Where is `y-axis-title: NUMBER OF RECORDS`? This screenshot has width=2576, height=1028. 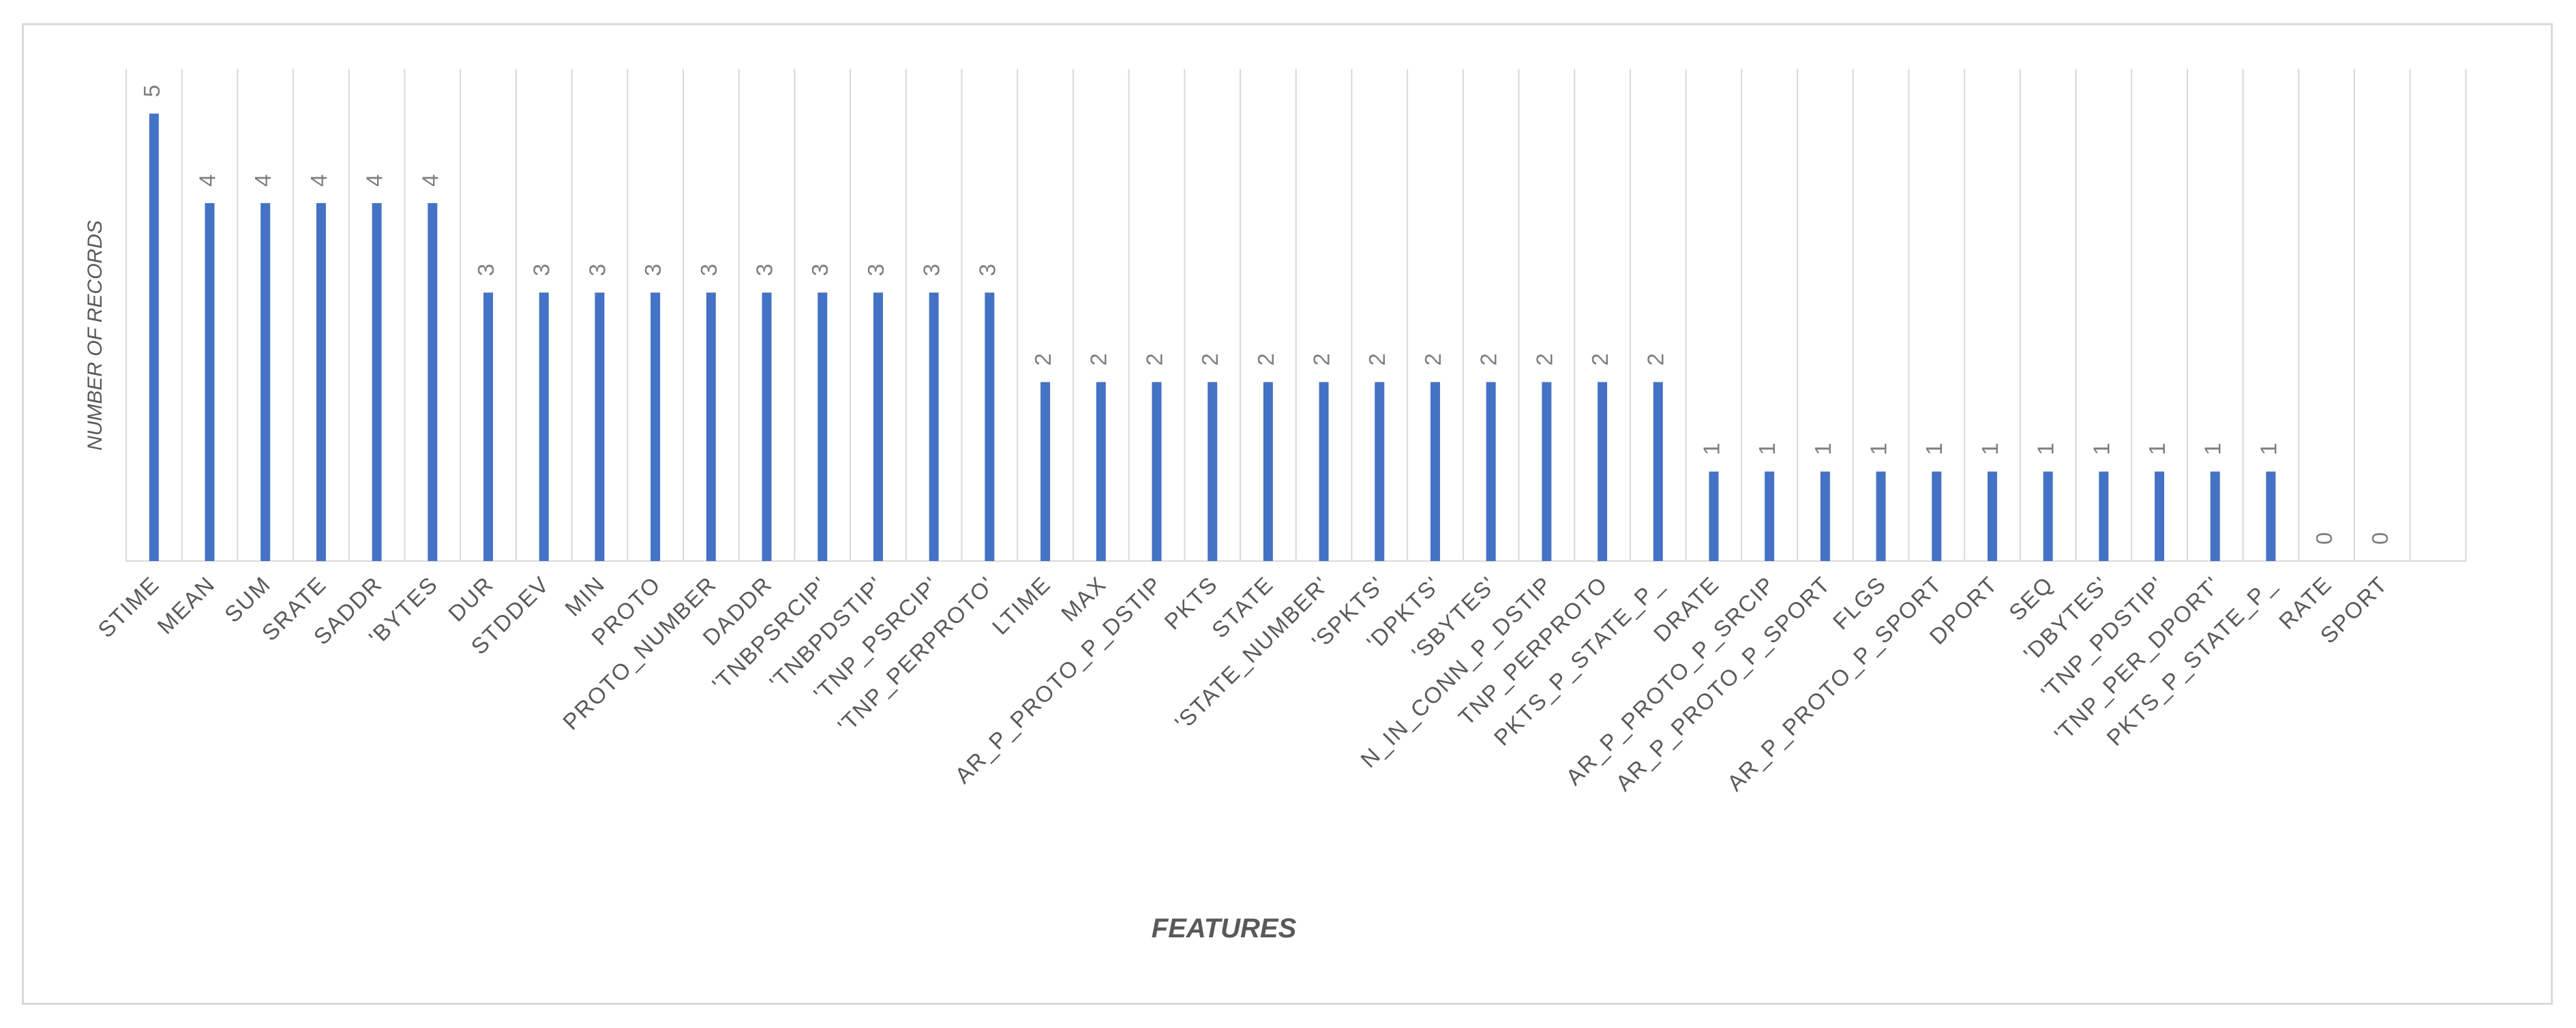 y-axis-title: NUMBER OF RECORDS is located at coordinates (95, 335).